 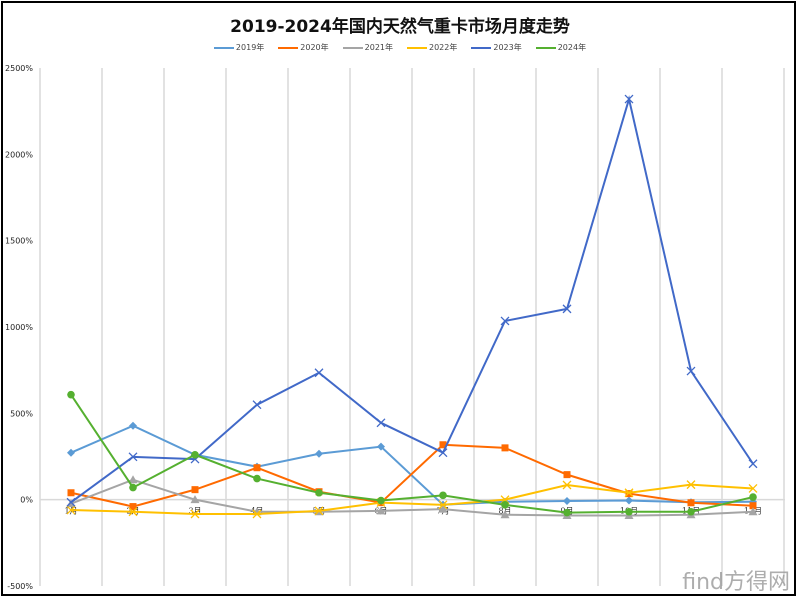 I want to click on legend-label: 2023年, so click(x=507, y=47).